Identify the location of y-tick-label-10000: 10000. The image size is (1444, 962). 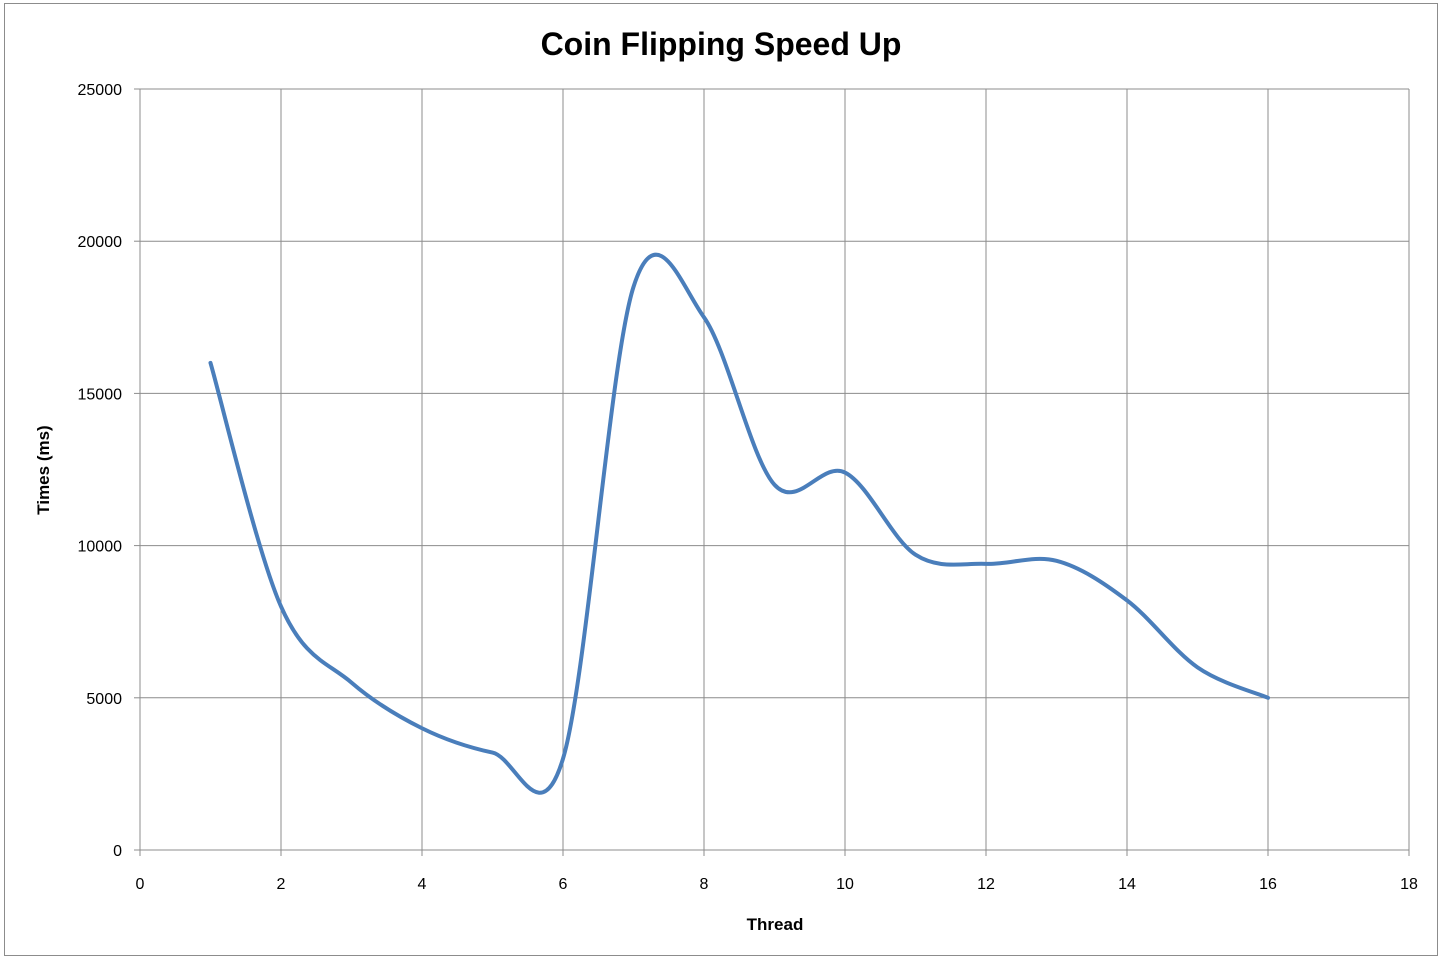
(100, 547).